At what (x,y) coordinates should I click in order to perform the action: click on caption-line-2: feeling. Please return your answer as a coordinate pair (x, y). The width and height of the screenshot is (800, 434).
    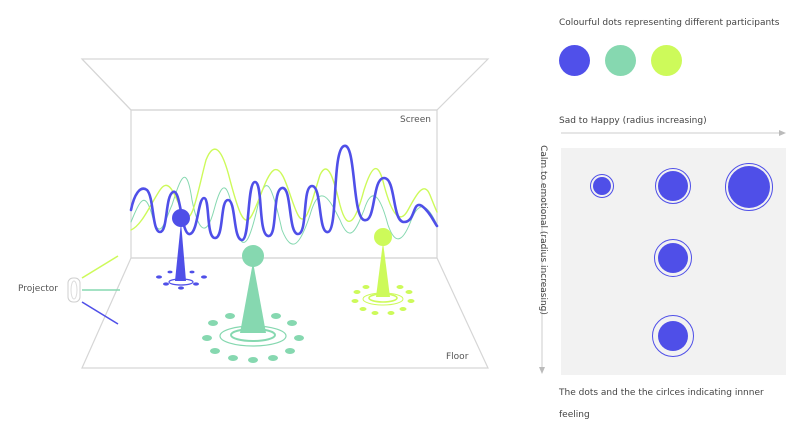
    Looking at the image, I should click on (574, 415).